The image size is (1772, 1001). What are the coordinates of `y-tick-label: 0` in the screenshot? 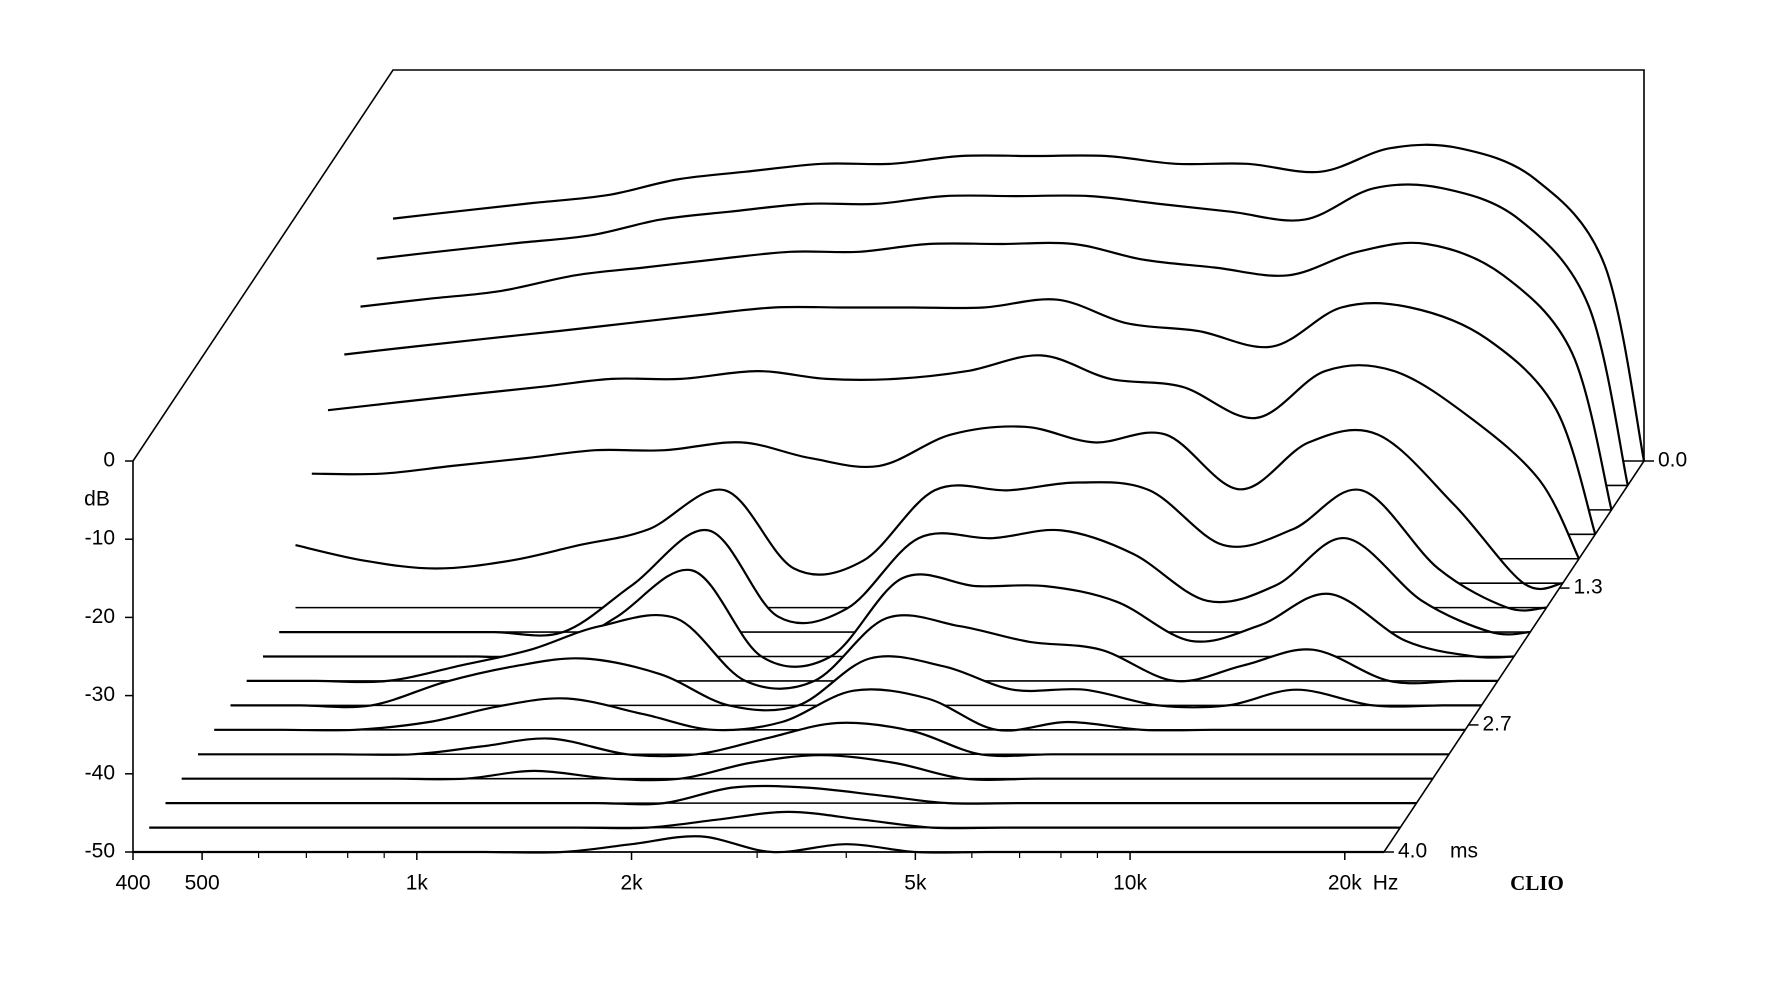 It's located at (109, 460).